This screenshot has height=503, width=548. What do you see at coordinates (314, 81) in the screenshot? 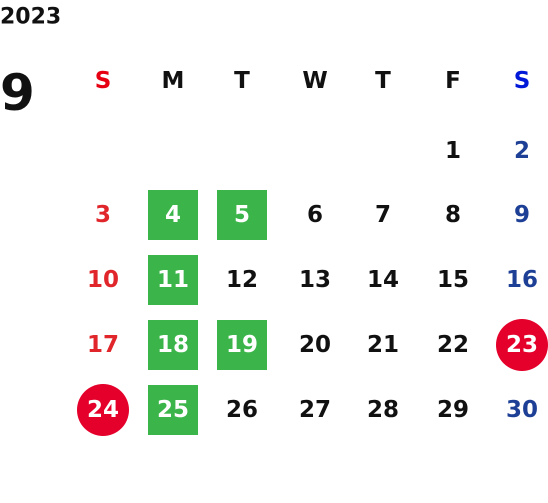
I see `weekday-label: W` at bounding box center [314, 81].